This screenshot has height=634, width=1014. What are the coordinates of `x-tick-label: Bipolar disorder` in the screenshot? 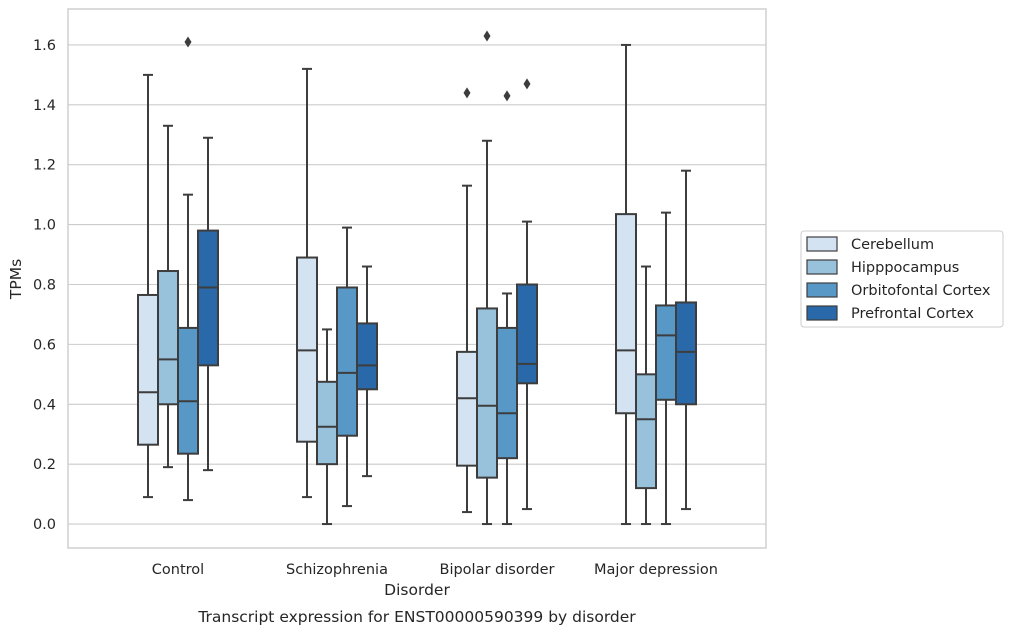 It's located at (497, 570).